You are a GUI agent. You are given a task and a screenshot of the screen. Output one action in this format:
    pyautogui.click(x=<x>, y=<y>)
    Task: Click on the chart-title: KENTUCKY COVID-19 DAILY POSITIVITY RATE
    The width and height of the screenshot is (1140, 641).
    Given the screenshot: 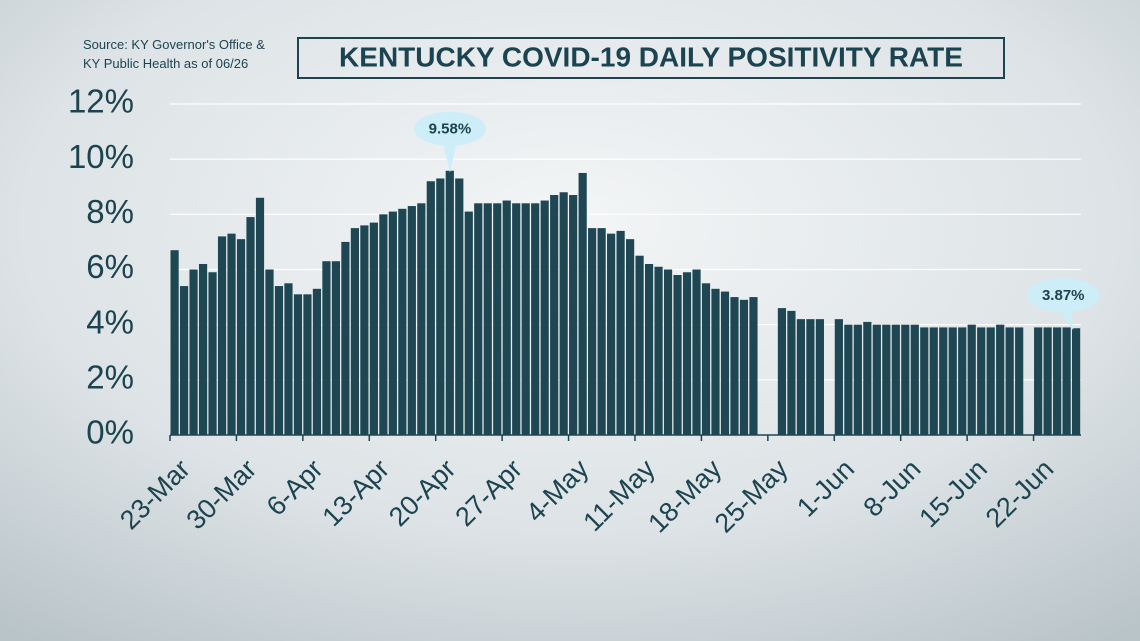 What is the action you would take?
    pyautogui.click(x=651, y=56)
    